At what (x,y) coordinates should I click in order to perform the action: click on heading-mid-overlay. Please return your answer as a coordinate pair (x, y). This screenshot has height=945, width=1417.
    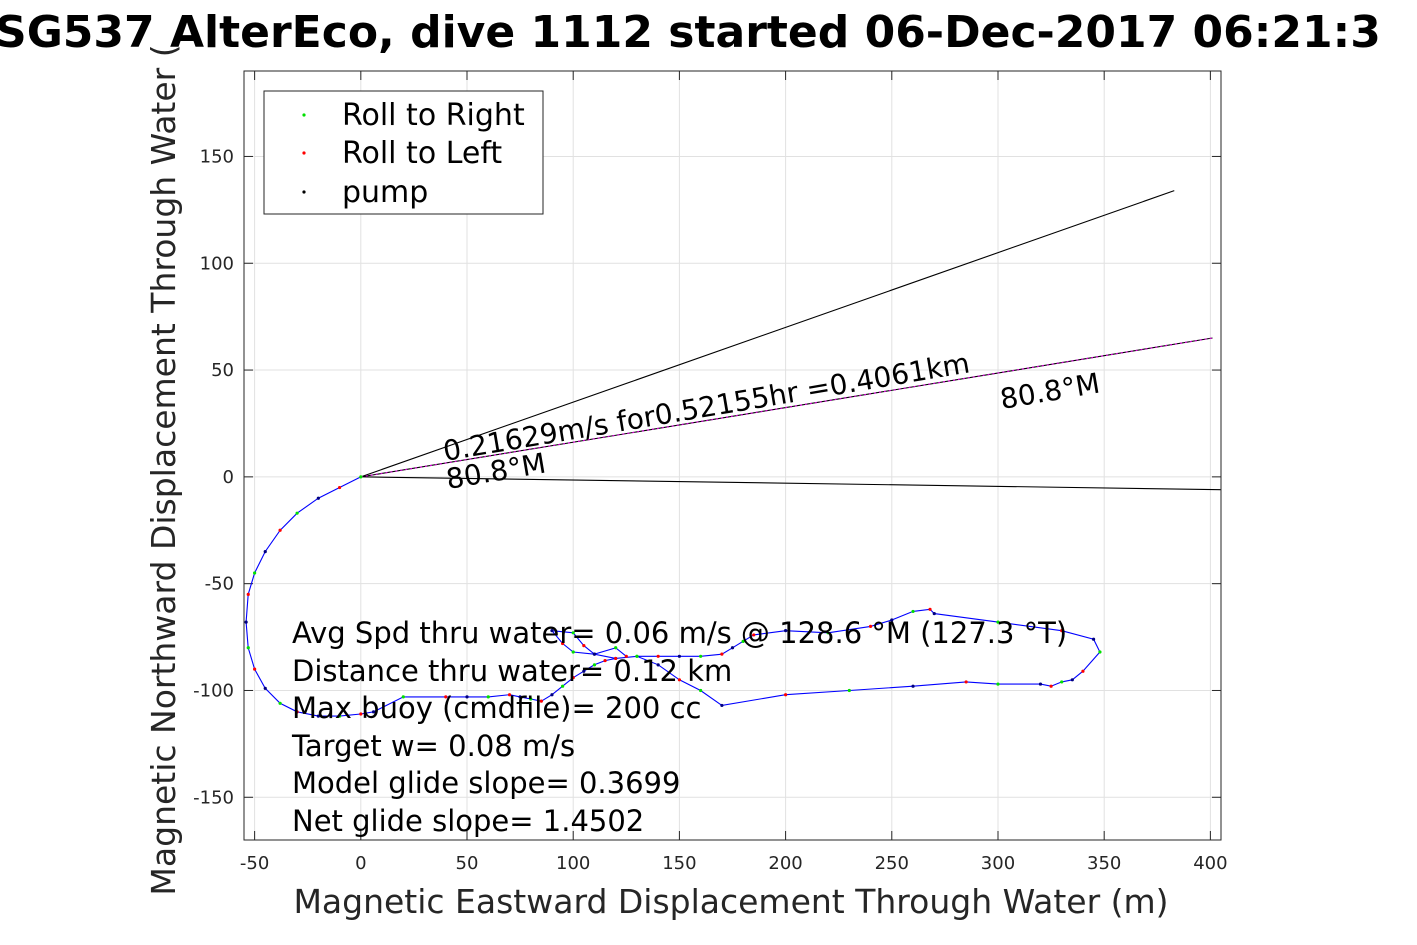
    Looking at the image, I should click on (786, 407).